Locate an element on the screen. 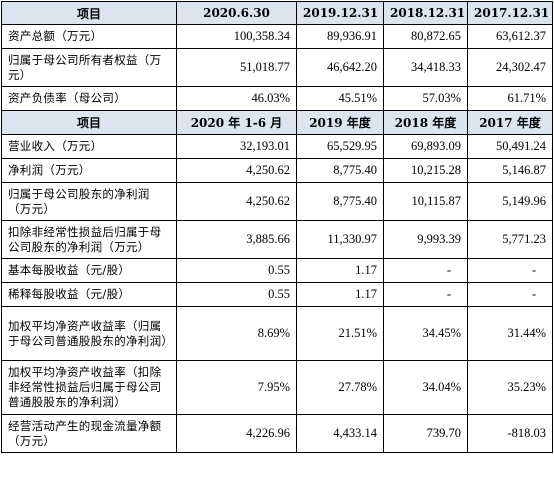 The image size is (554, 486). header-cell-2017-12-31: 2017.12.31 is located at coordinates (510, 13).